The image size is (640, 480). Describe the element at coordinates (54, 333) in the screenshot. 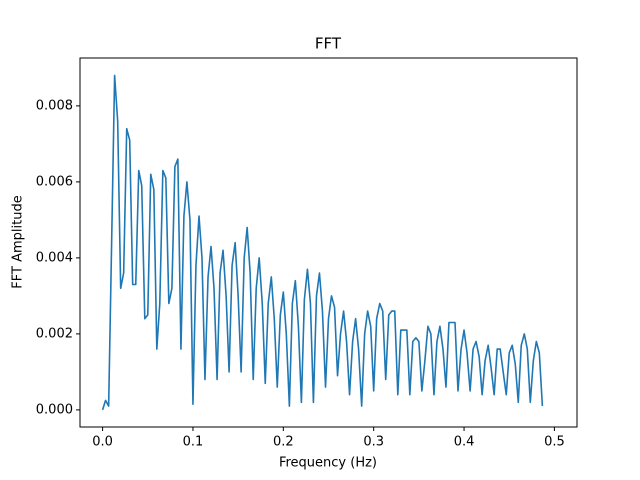

I see `y-tick-label: 0.002` at that location.